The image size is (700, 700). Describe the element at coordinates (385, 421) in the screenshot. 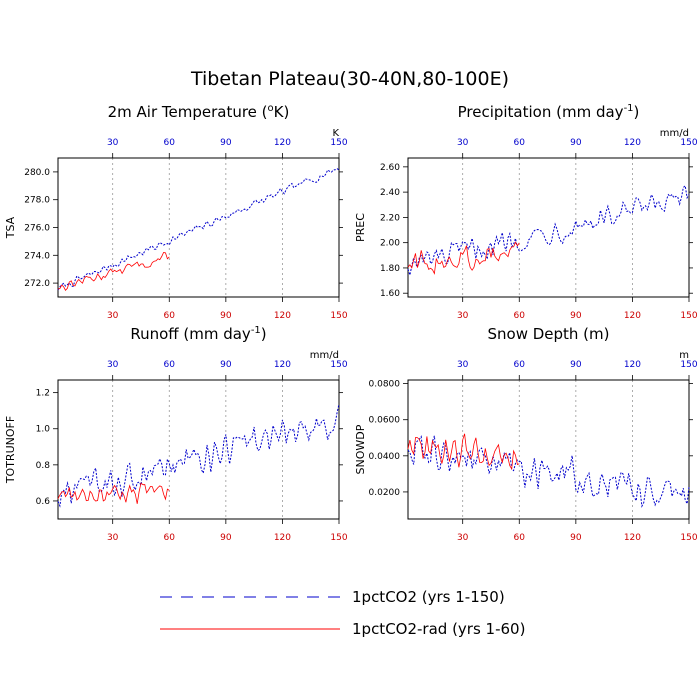

I see `y-tick-label: 0.0600` at that location.